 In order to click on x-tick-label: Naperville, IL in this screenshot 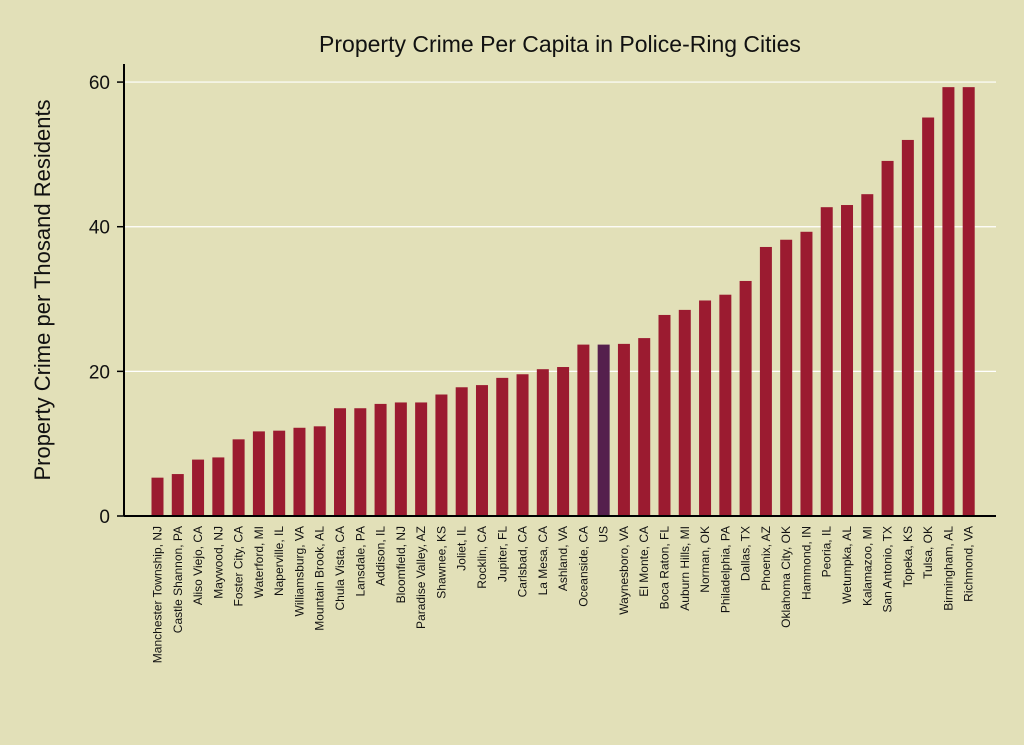, I will do `click(279, 561)`.